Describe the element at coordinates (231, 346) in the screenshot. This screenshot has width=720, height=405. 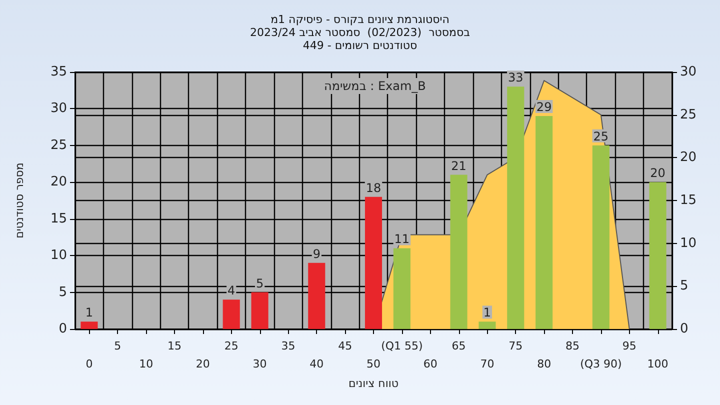
I see `x-tick-label: 25` at that location.